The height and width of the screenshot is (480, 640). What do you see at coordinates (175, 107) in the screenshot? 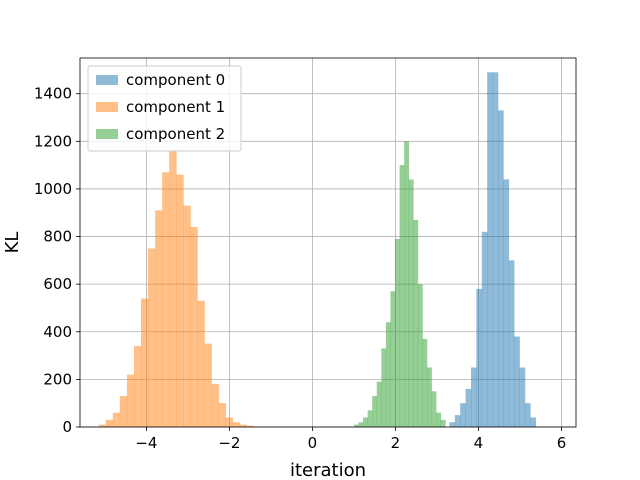
I see `legend-label: component 1` at bounding box center [175, 107].